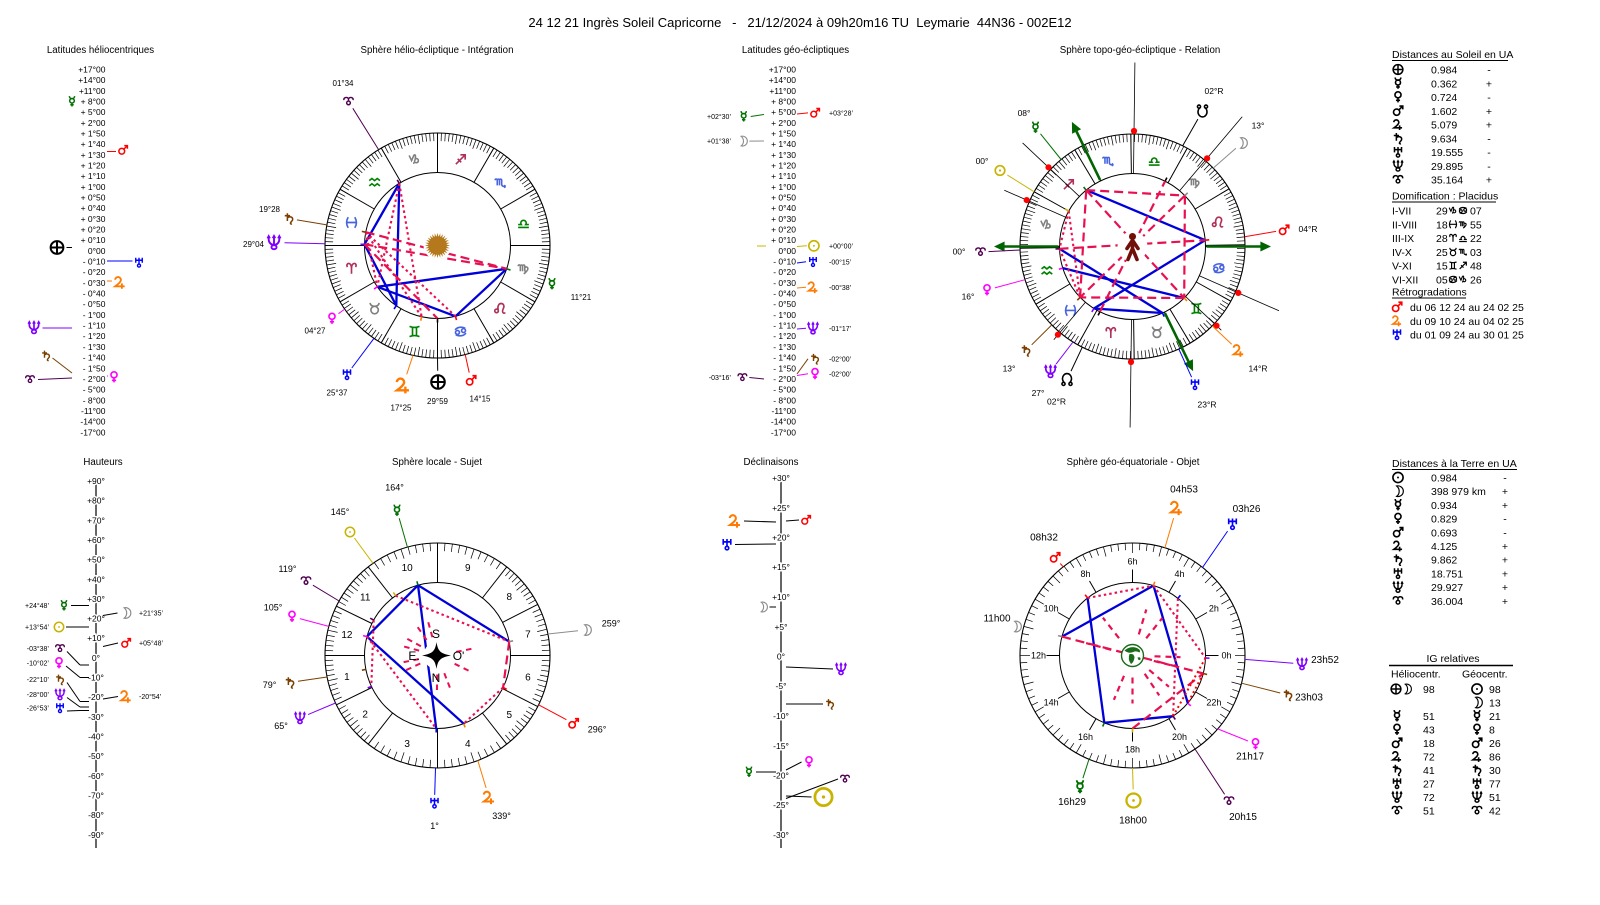 Image resolution: width=1600 pixels, height=905 pixels. Describe the element at coordinates (1213, 703) in the screenshot. I see `svg-text: 22h` at that location.